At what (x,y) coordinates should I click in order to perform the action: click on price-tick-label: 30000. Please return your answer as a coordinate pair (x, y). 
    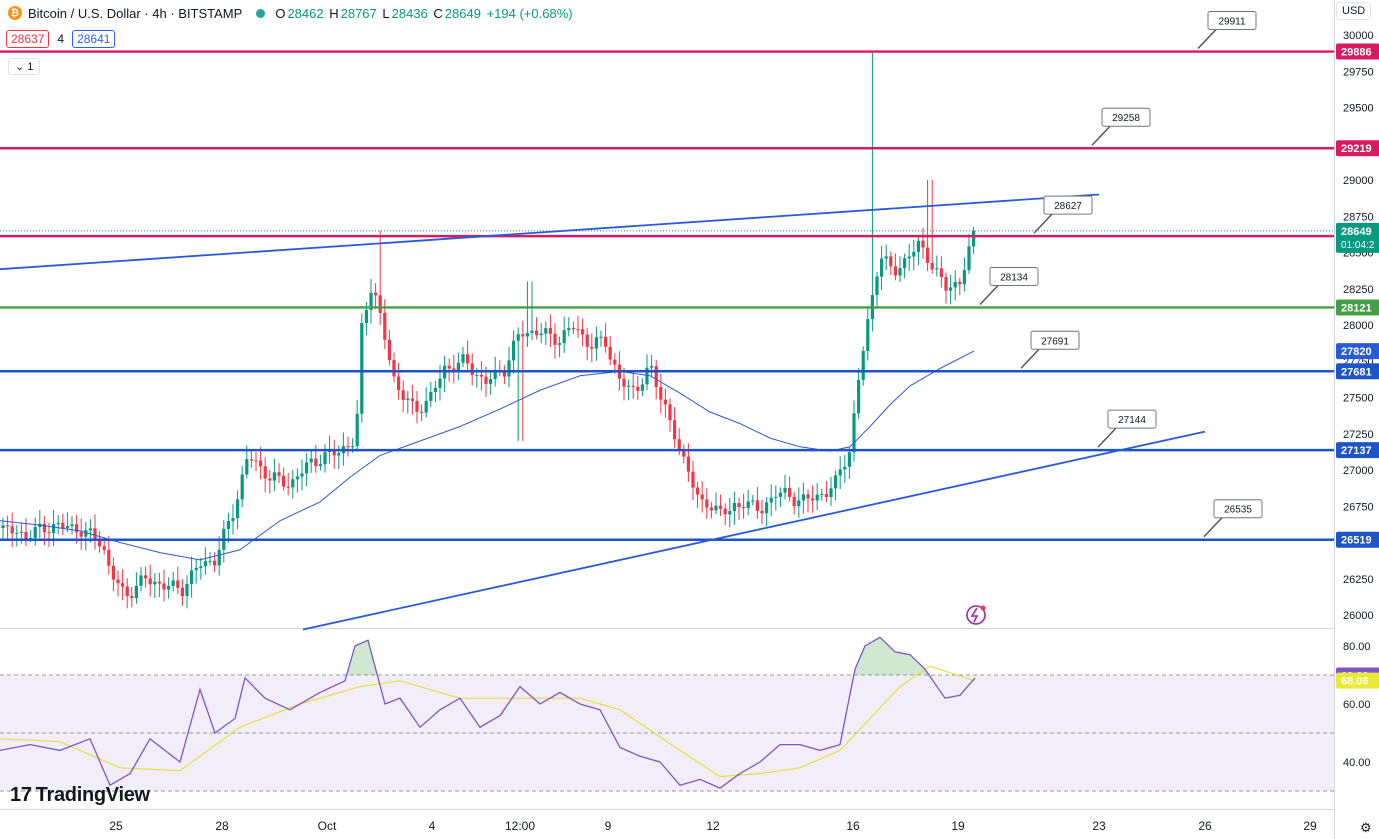
    Looking at the image, I should click on (1358, 36).